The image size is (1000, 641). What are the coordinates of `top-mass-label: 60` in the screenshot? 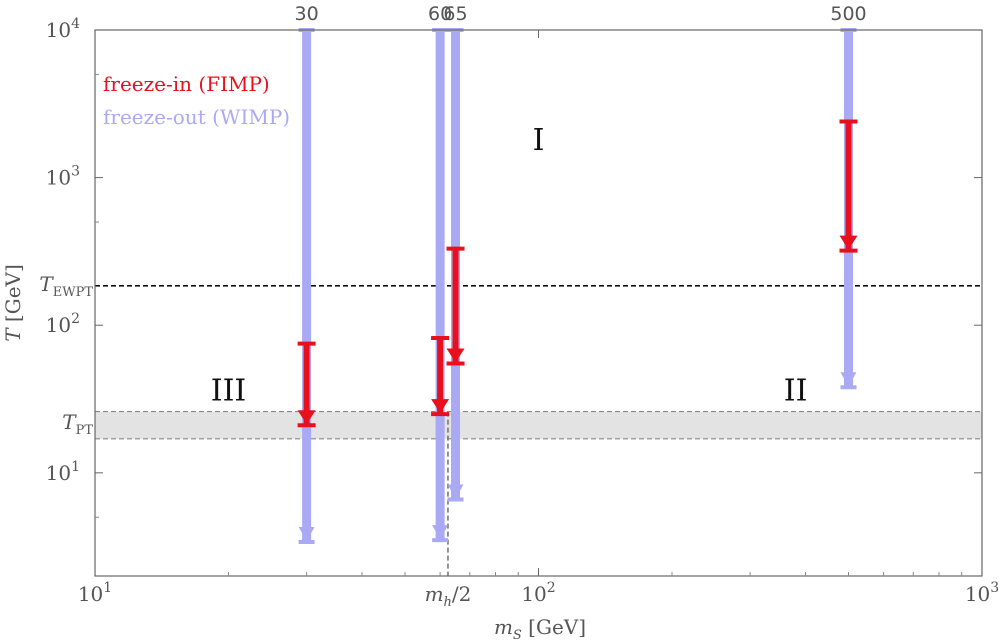 It's located at (440, 14).